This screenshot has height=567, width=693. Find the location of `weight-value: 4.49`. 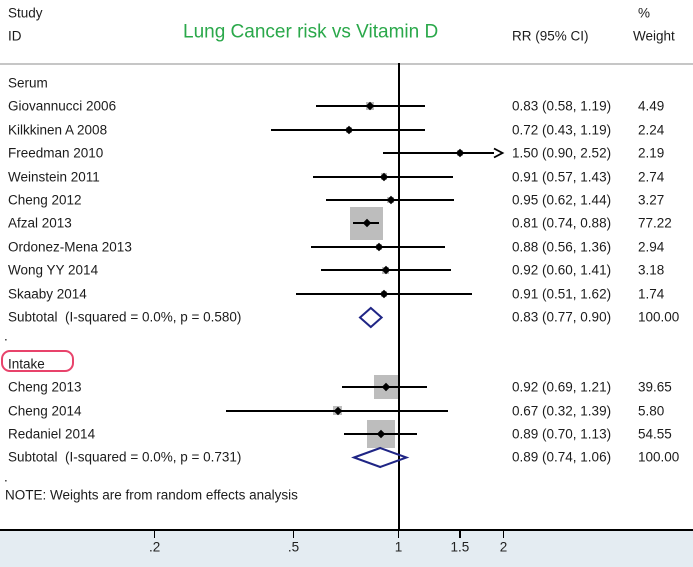

weight-value: 4.49 is located at coordinates (651, 106).